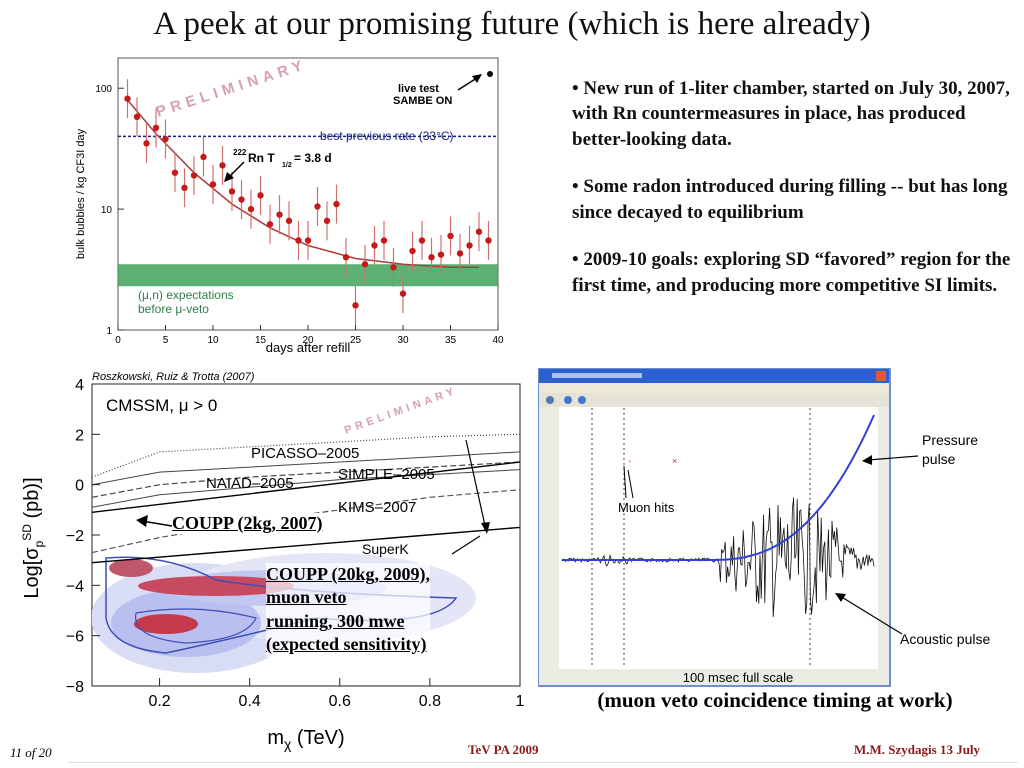 Image resolution: width=1024 pixels, height=768 pixels. Describe the element at coordinates (549, 538) in the screenshot. I see `scope-left-toolstrip` at that location.